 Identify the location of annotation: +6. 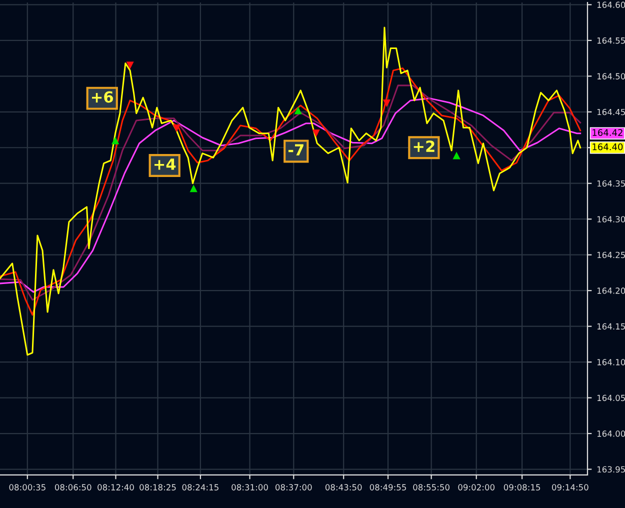
(102, 97).